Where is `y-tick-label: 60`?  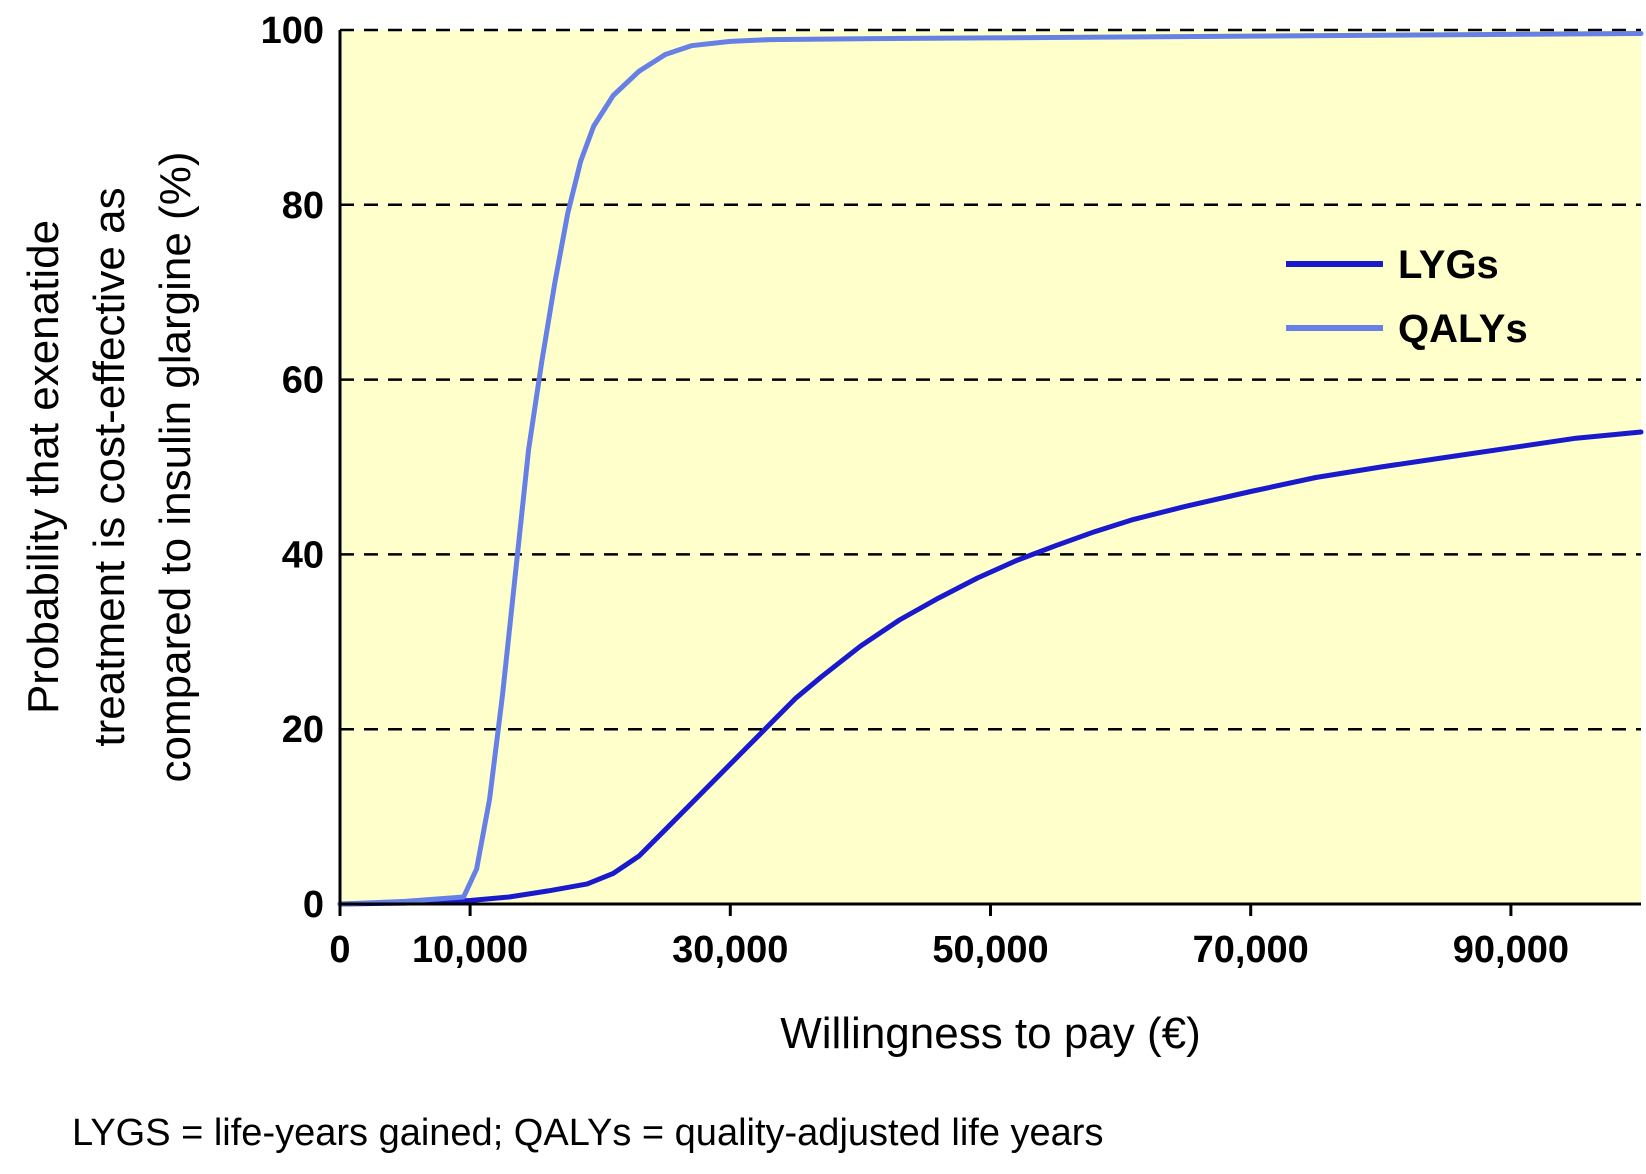
y-tick-label: 60 is located at coordinates (303, 381).